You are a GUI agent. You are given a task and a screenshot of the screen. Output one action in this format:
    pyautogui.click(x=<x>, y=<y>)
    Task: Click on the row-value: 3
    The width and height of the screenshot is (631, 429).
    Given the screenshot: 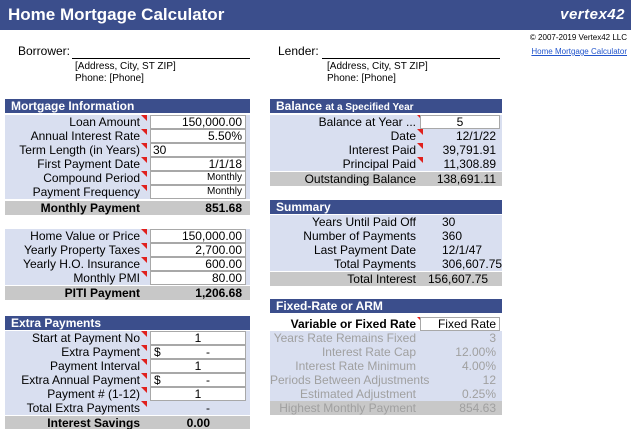 What is the action you would take?
    pyautogui.click(x=492, y=338)
    